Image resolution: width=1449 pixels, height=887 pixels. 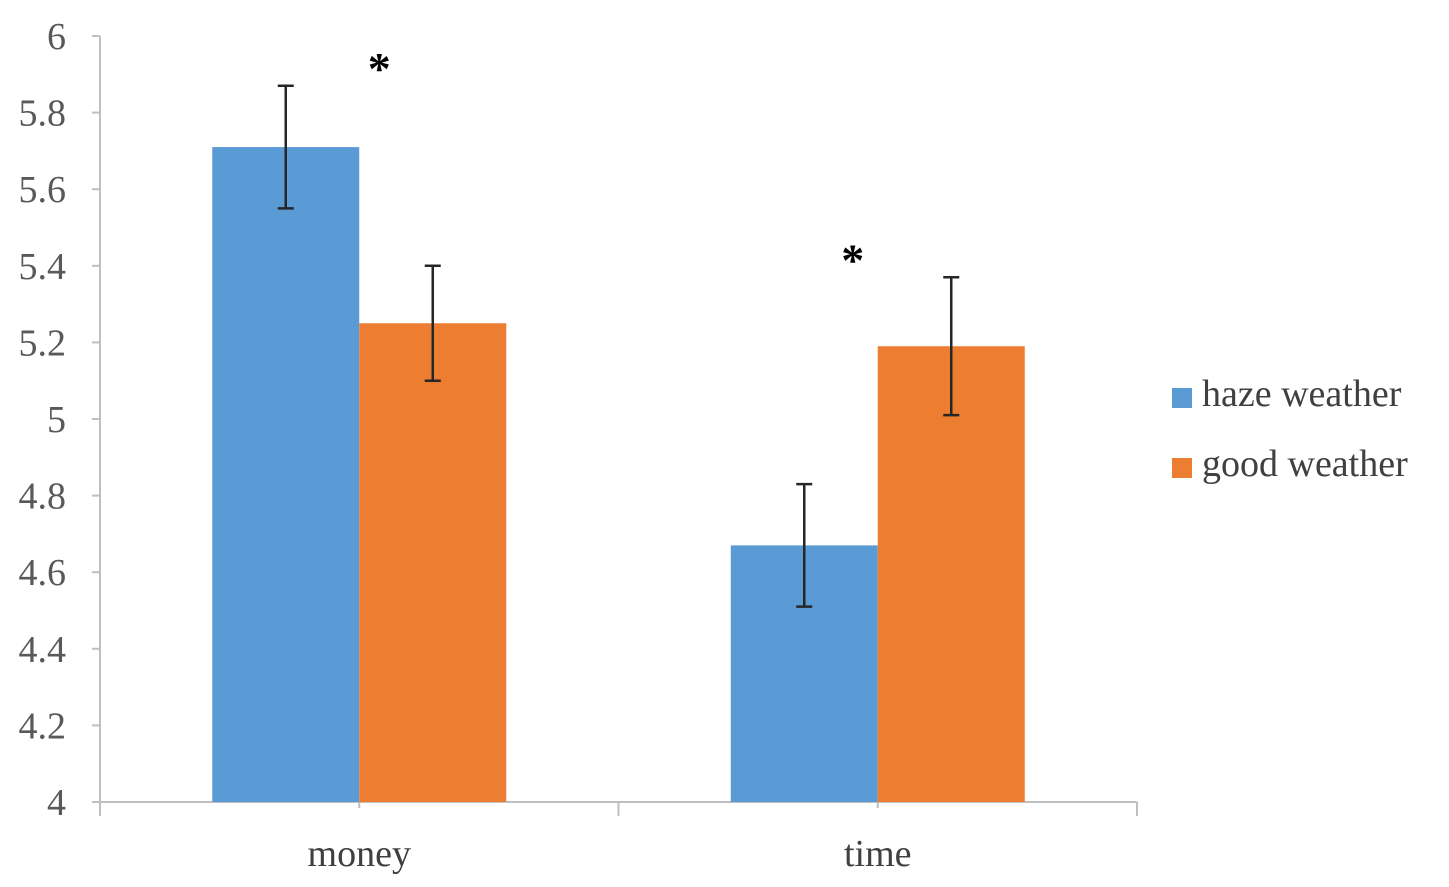 What do you see at coordinates (359, 854) in the screenshot?
I see `x-category-label: money` at bounding box center [359, 854].